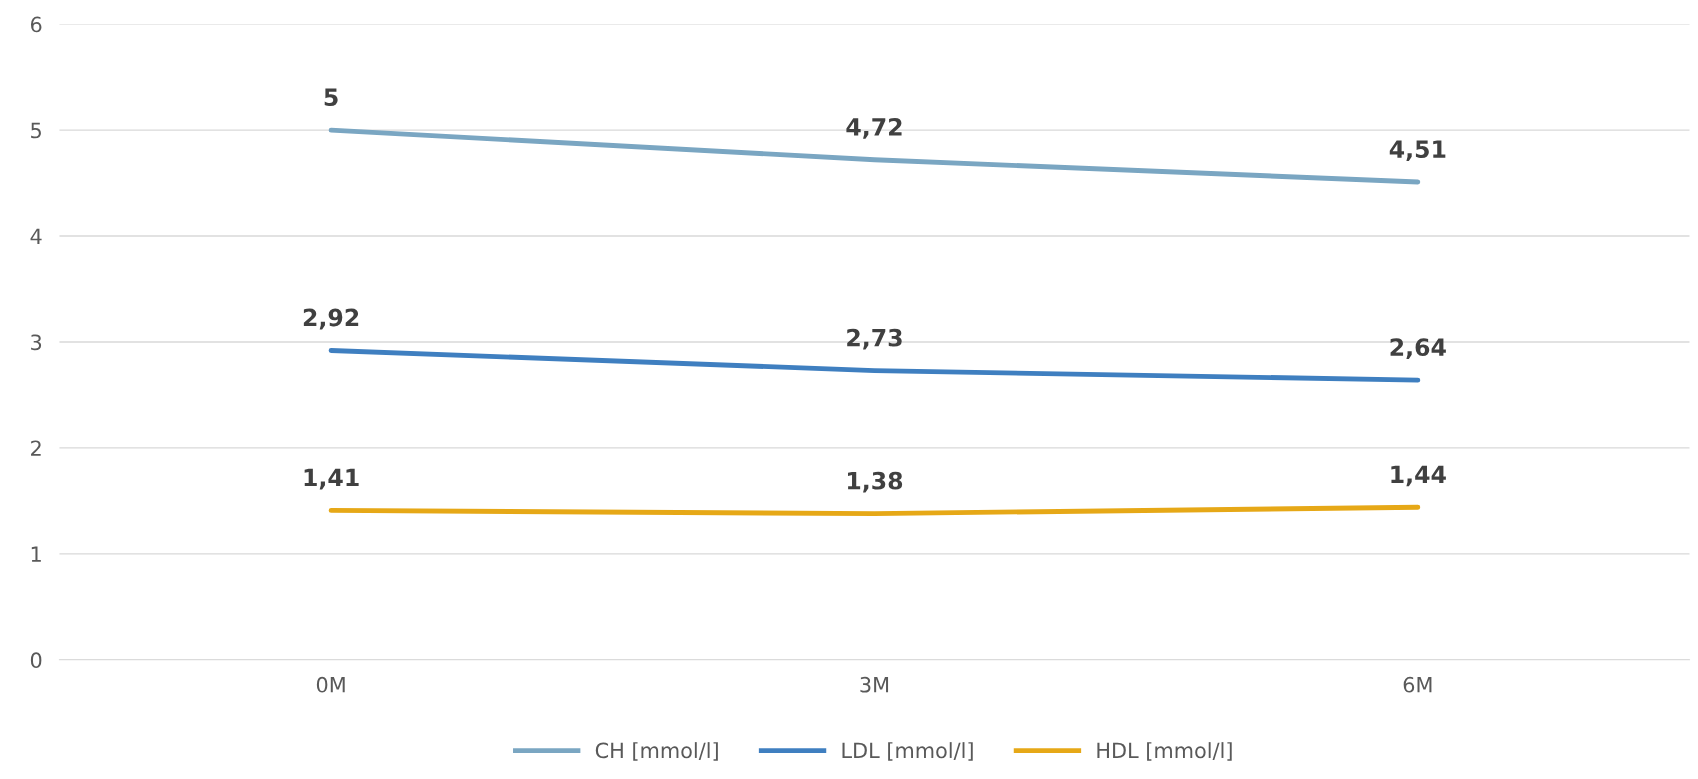 The image size is (1698, 779). What do you see at coordinates (331, 319) in the screenshot?
I see `data-label: 2,92` at bounding box center [331, 319].